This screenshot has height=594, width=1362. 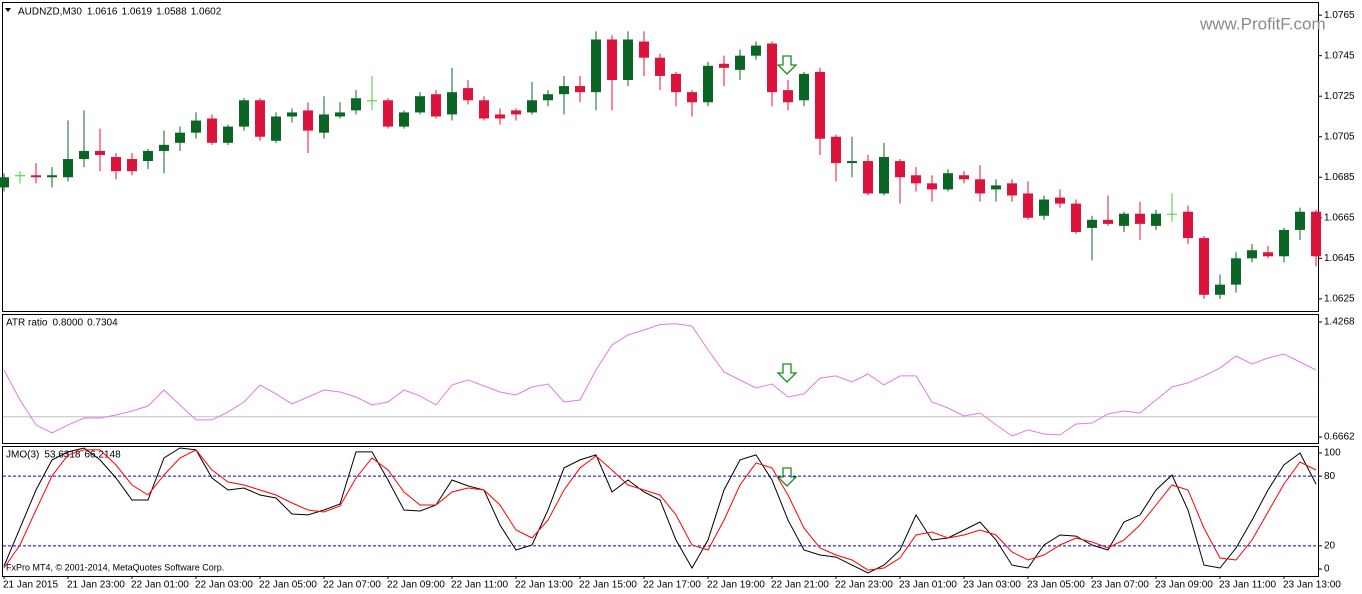 What do you see at coordinates (50, 12) in the screenshot?
I see `indicator-title: AUDNZD,M30` at bounding box center [50, 12].